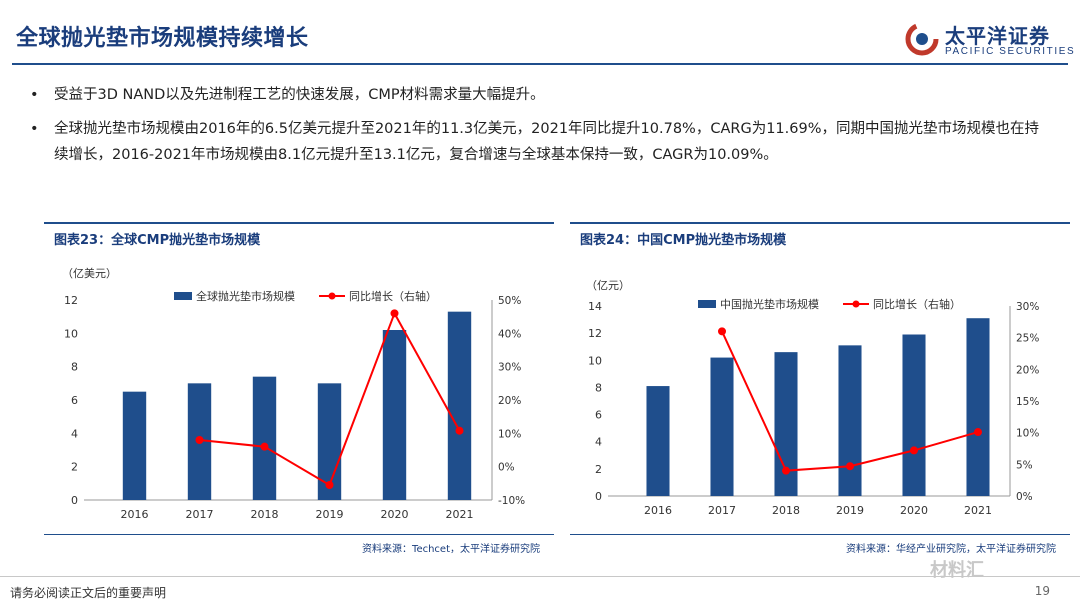 This screenshot has height=608, width=1080. What do you see at coordinates (509, 301) in the screenshot?
I see `y-right-tick-label: 50%` at bounding box center [509, 301].